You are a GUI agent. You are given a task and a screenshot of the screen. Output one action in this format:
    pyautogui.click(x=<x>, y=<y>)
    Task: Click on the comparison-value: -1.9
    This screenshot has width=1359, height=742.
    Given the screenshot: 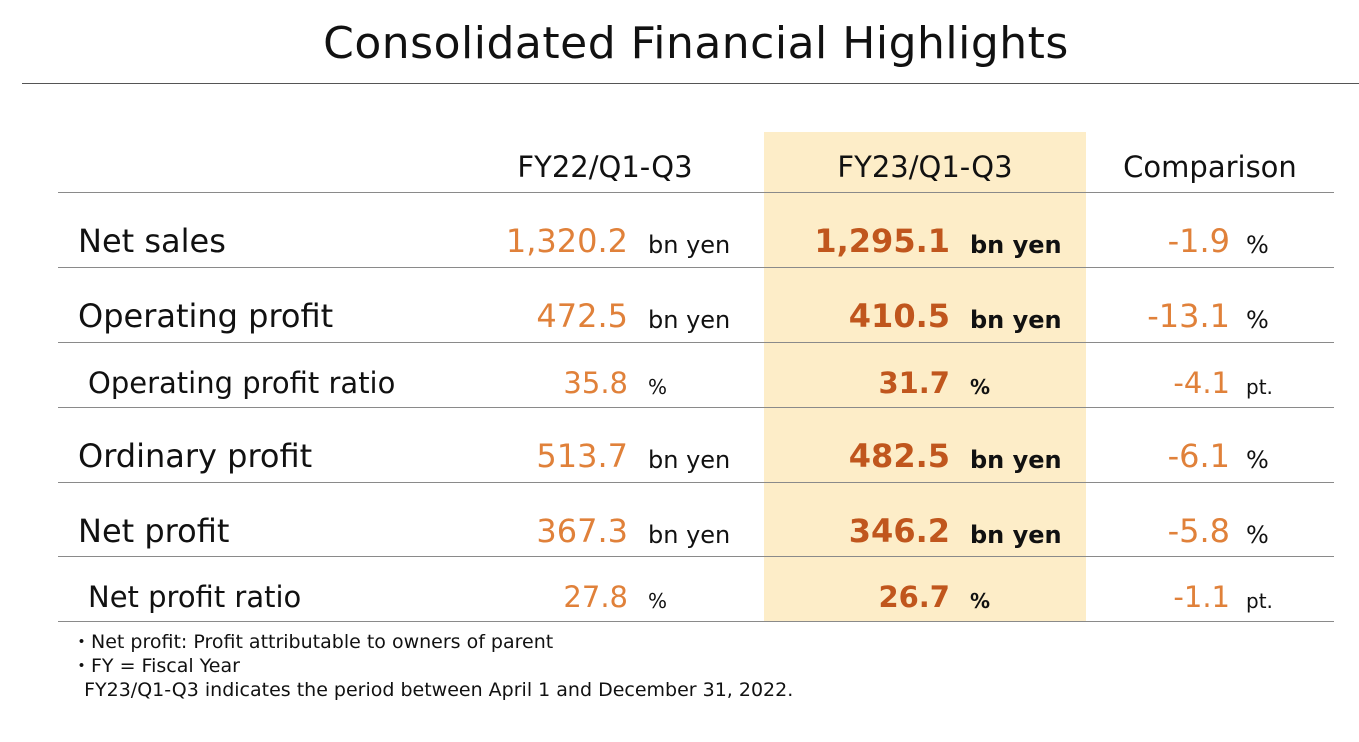 What is the action you would take?
    pyautogui.click(x=1198, y=241)
    